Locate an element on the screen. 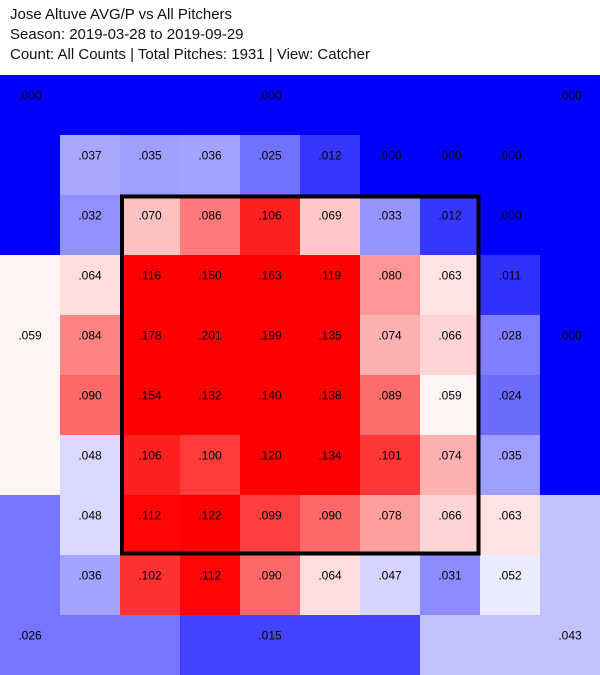 This screenshot has height=675, width=600. svg-text: .178 is located at coordinates (150, 336).